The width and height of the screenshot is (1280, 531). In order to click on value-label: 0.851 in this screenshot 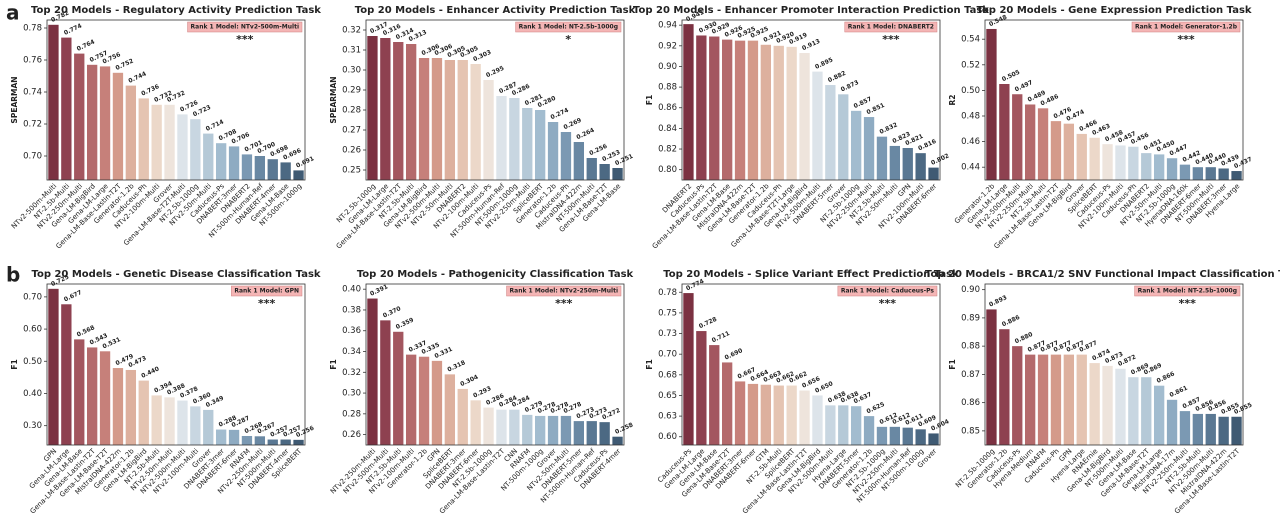, I will do `click(876, 109)`.